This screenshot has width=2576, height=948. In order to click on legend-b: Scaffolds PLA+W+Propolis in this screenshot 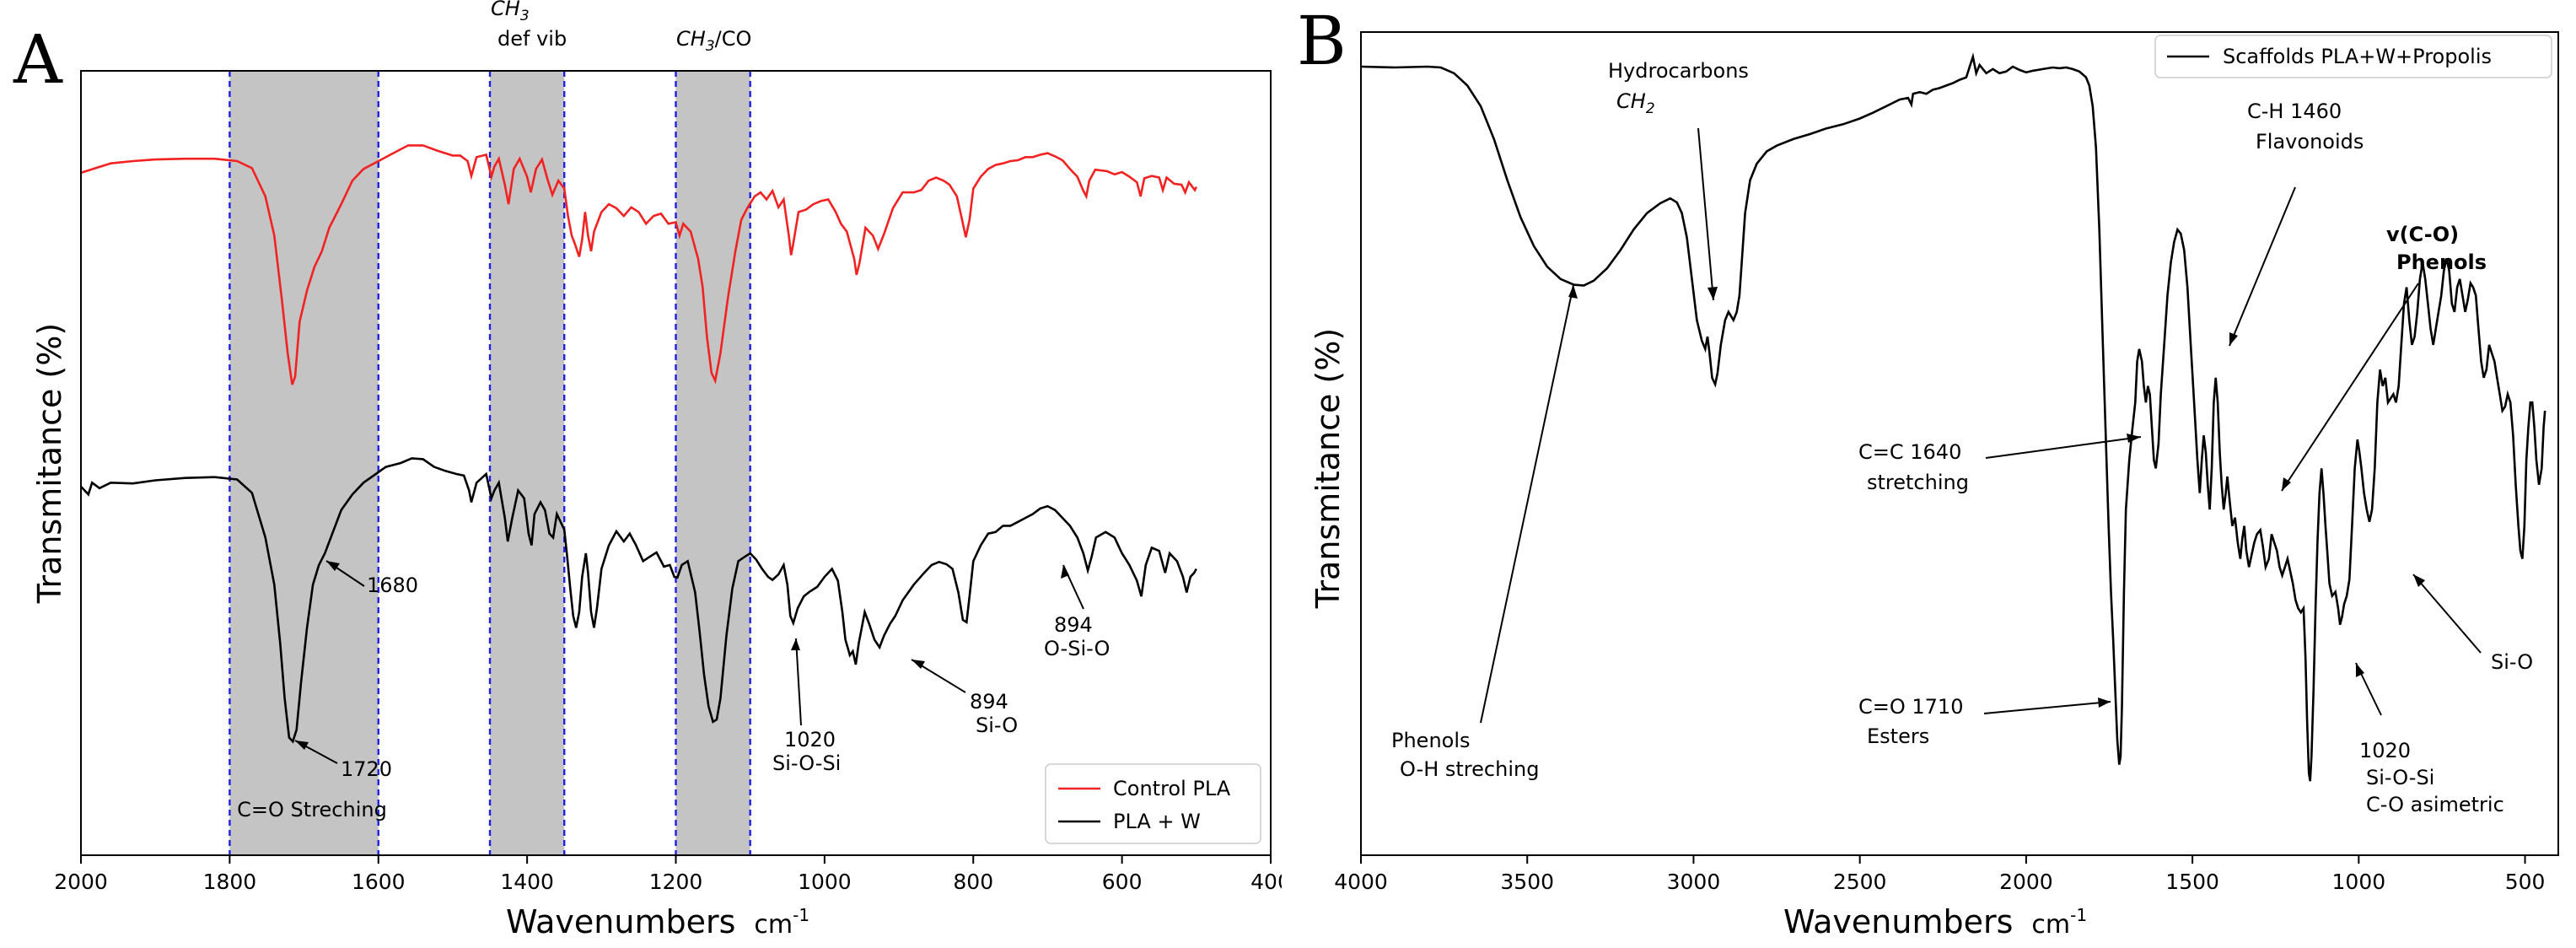, I will do `click(2353, 56)`.